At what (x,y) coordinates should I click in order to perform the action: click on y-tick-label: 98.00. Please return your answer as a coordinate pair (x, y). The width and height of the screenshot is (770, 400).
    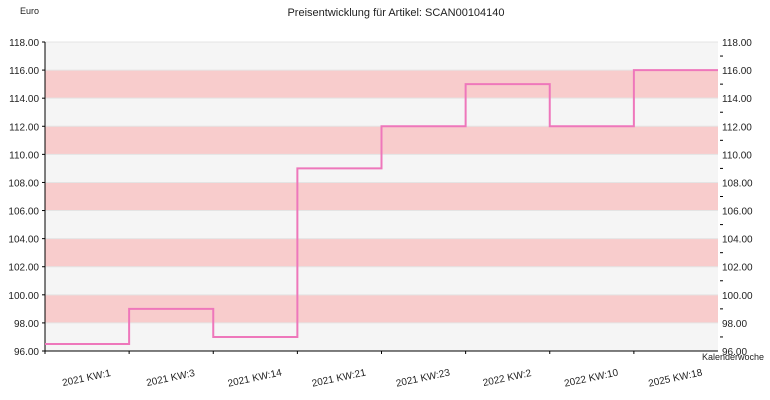
    Looking at the image, I should click on (26, 324).